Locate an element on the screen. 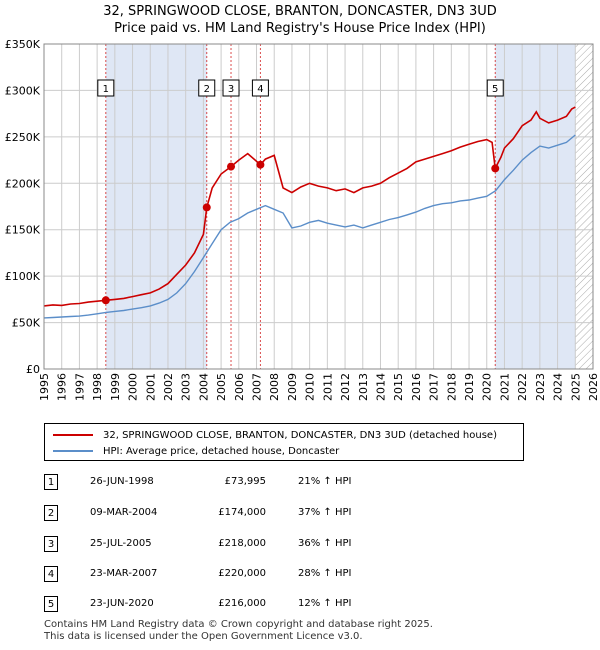 The height and width of the screenshot is (650, 600). transaction-row: 4 23-MAR-2007 £220,000 28% ↑ HPI is located at coordinates (314, 575).